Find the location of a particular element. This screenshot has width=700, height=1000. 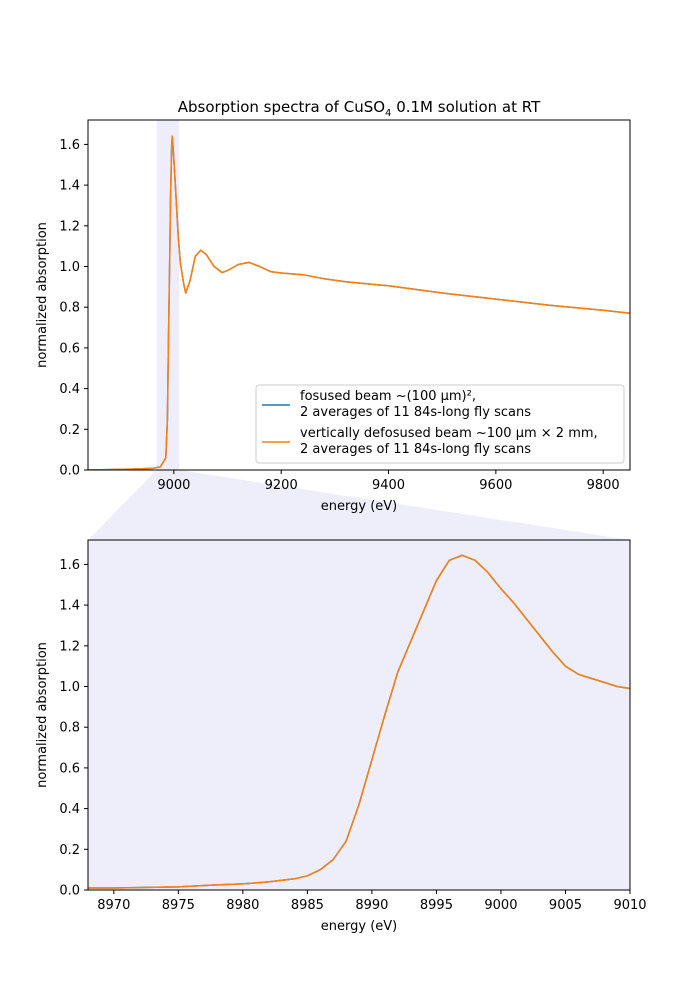

overview-y-tick-label: 0.8 is located at coordinates (69, 308).